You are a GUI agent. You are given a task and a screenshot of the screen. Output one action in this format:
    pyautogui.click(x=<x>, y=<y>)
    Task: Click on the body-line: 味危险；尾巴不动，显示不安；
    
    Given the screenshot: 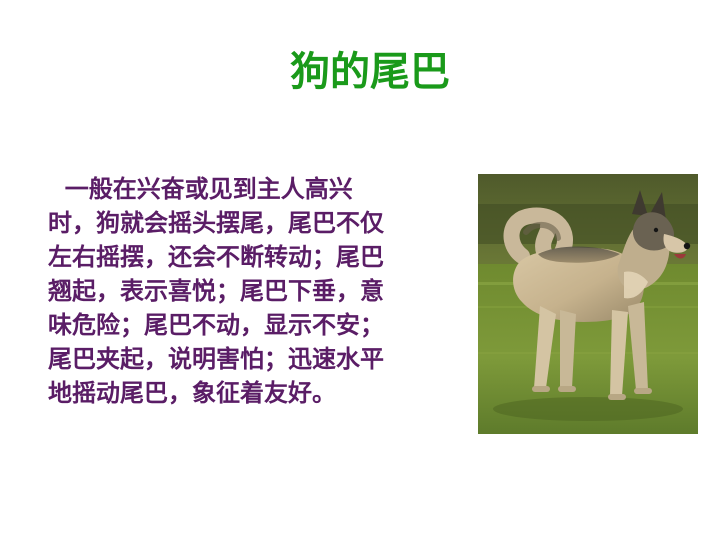 What is the action you would take?
    pyautogui.click(x=216, y=325)
    